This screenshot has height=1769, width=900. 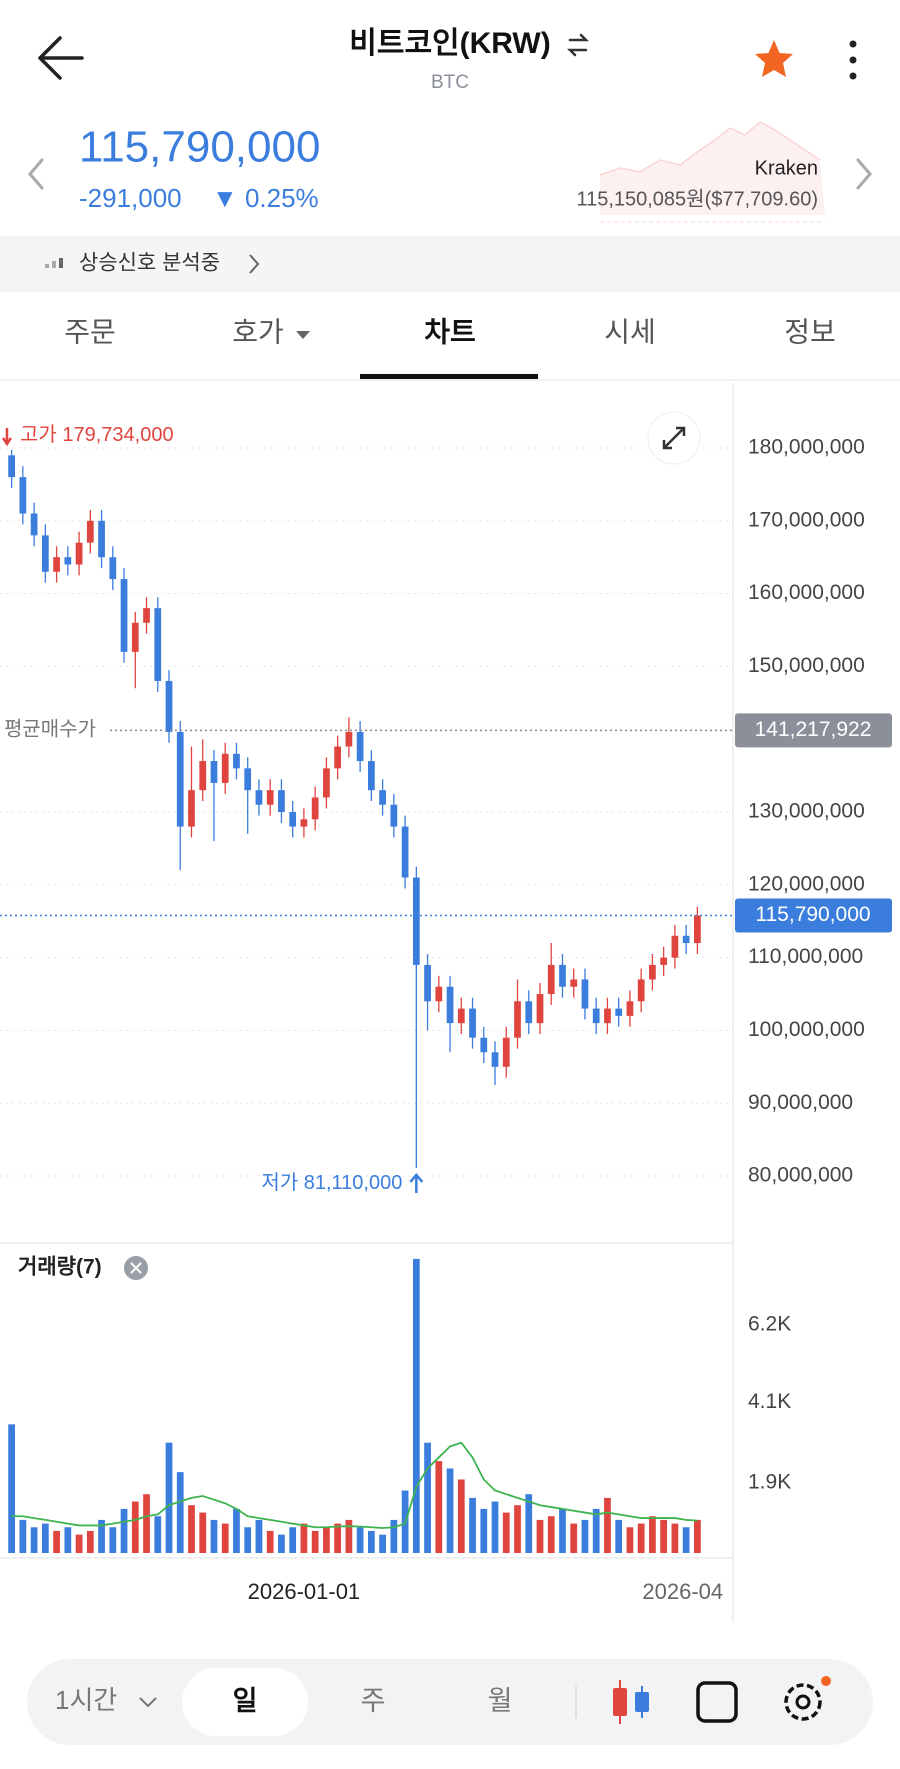 I want to click on reference-label: 115,790,000, so click(x=812, y=914).